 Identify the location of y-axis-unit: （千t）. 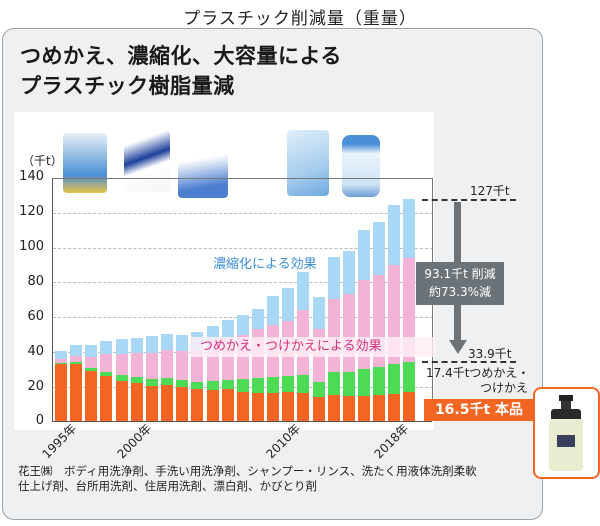
(42, 161).